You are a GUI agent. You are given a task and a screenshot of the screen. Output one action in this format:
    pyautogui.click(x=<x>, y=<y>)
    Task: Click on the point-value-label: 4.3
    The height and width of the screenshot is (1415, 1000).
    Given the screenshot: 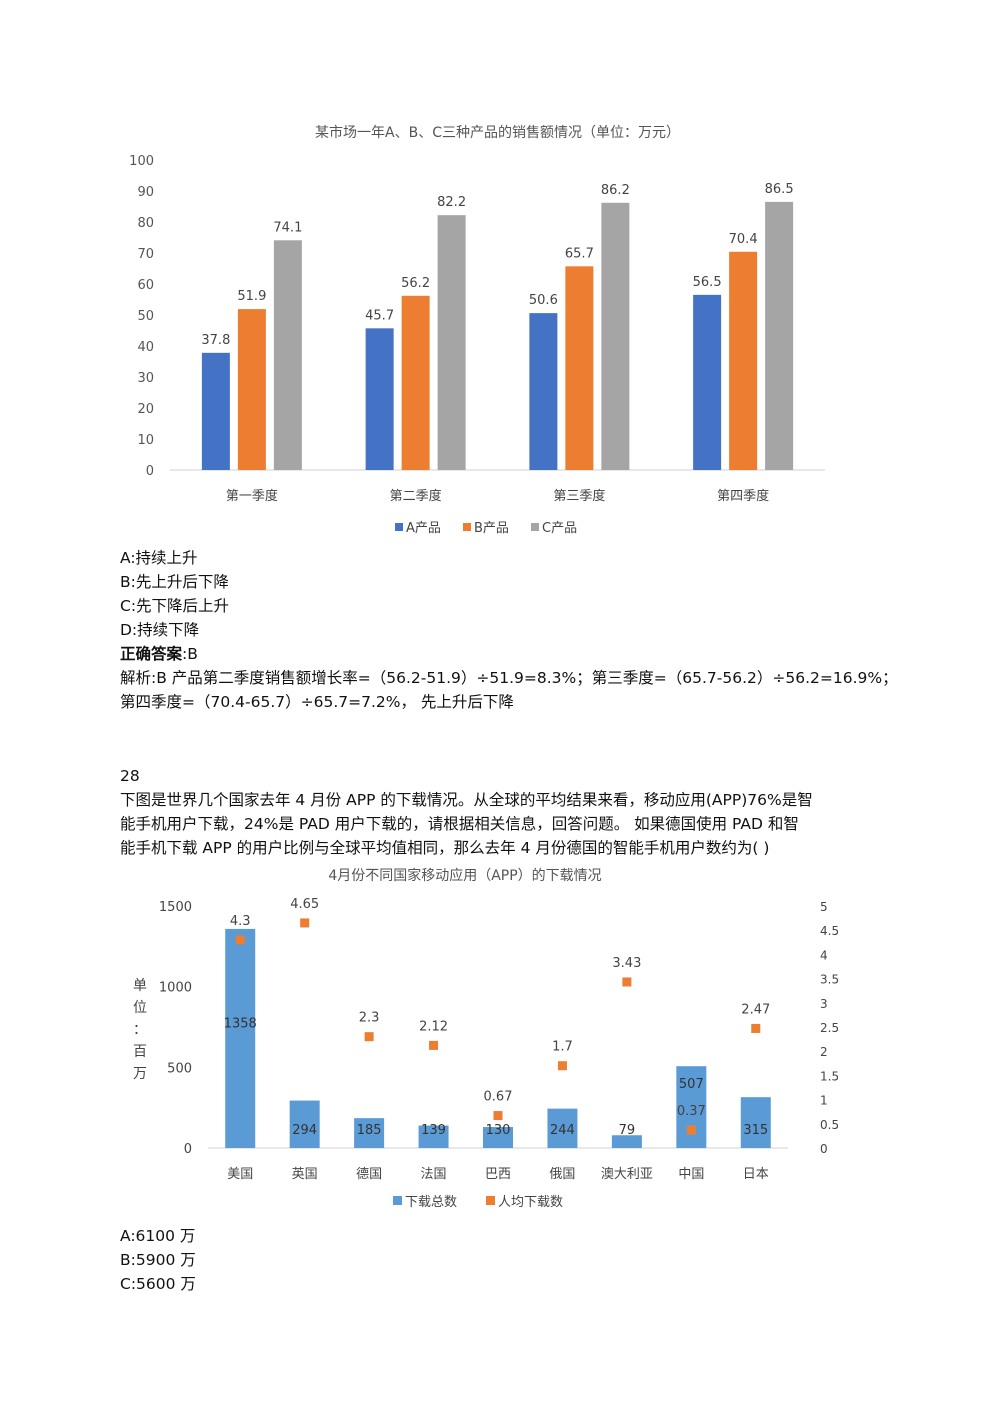 What is the action you would take?
    pyautogui.click(x=240, y=921)
    